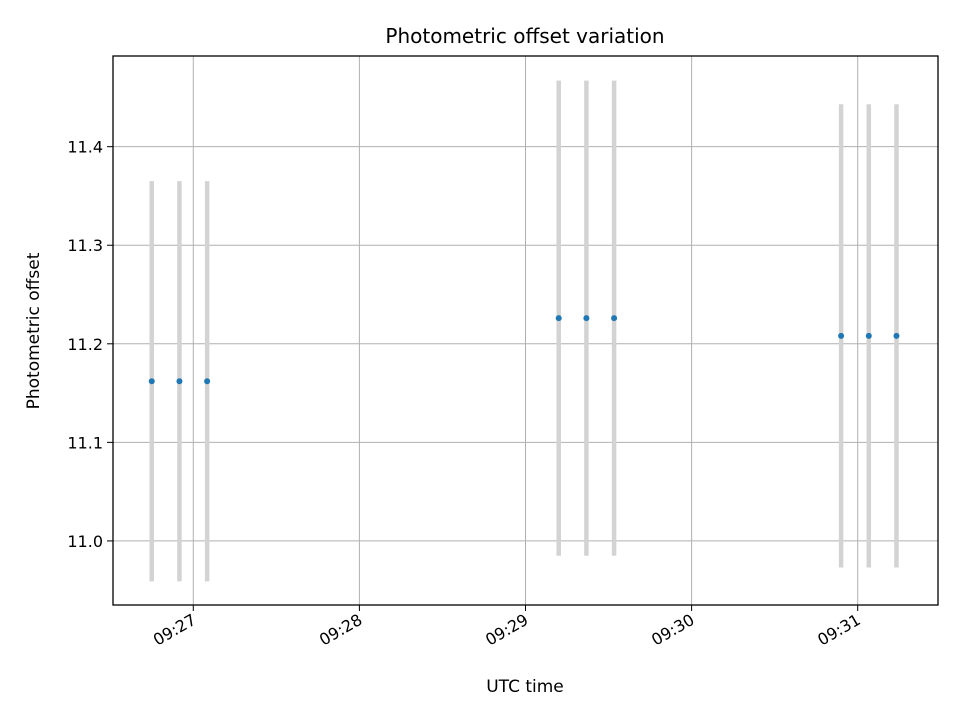  Describe the element at coordinates (34, 330) in the screenshot. I see `y-axis-label: Photometric offset` at that location.